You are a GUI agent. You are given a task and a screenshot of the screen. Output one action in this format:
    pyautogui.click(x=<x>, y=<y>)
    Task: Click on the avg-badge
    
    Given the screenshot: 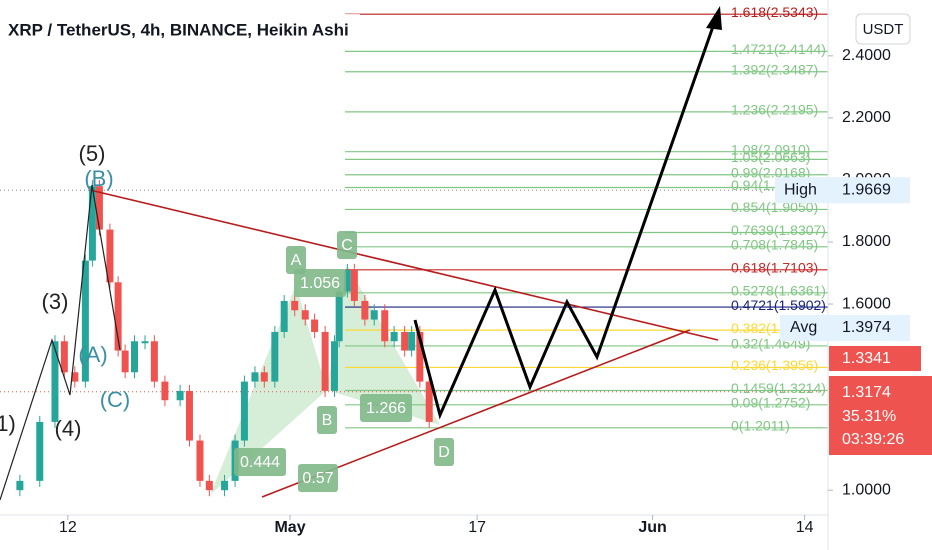 What is the action you would take?
    pyautogui.click(x=845, y=328)
    